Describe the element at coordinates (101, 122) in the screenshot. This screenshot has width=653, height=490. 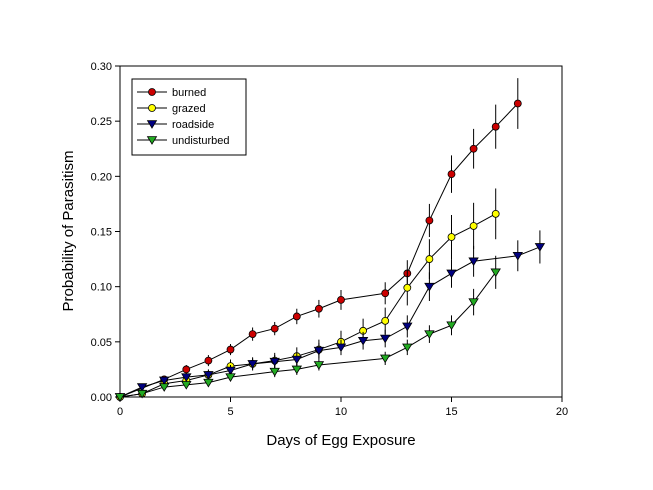
I see `y-tick-label: 0.25` at that location.